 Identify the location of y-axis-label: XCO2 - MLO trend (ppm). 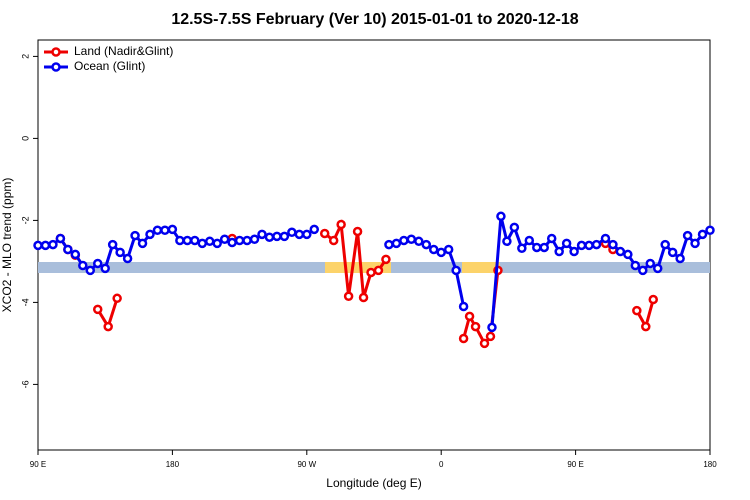
(7, 245).